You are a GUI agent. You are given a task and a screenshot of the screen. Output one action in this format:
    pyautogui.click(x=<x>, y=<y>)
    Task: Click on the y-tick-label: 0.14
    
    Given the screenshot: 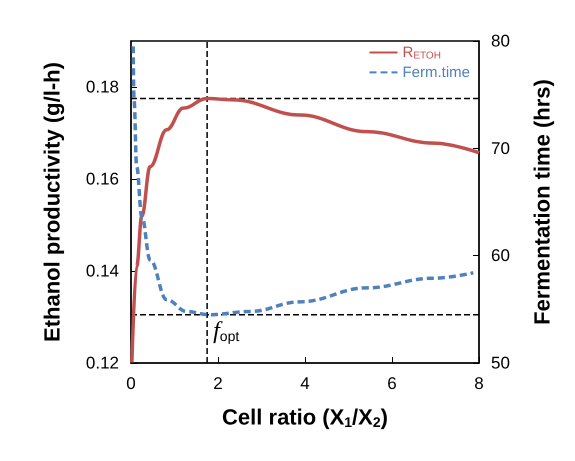 What is the action you would take?
    pyautogui.click(x=102, y=271)
    